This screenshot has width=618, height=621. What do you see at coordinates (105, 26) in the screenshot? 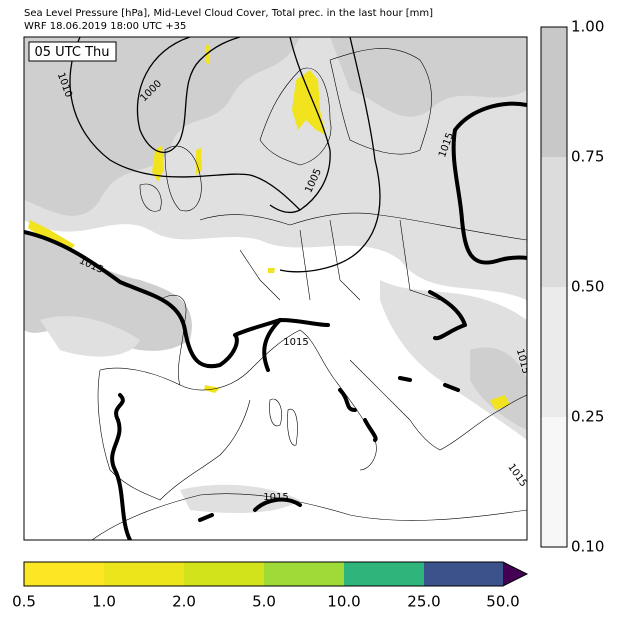
I see `subtitle: WRF 18.06.2019 18:00 UTC +35` at bounding box center [105, 26].